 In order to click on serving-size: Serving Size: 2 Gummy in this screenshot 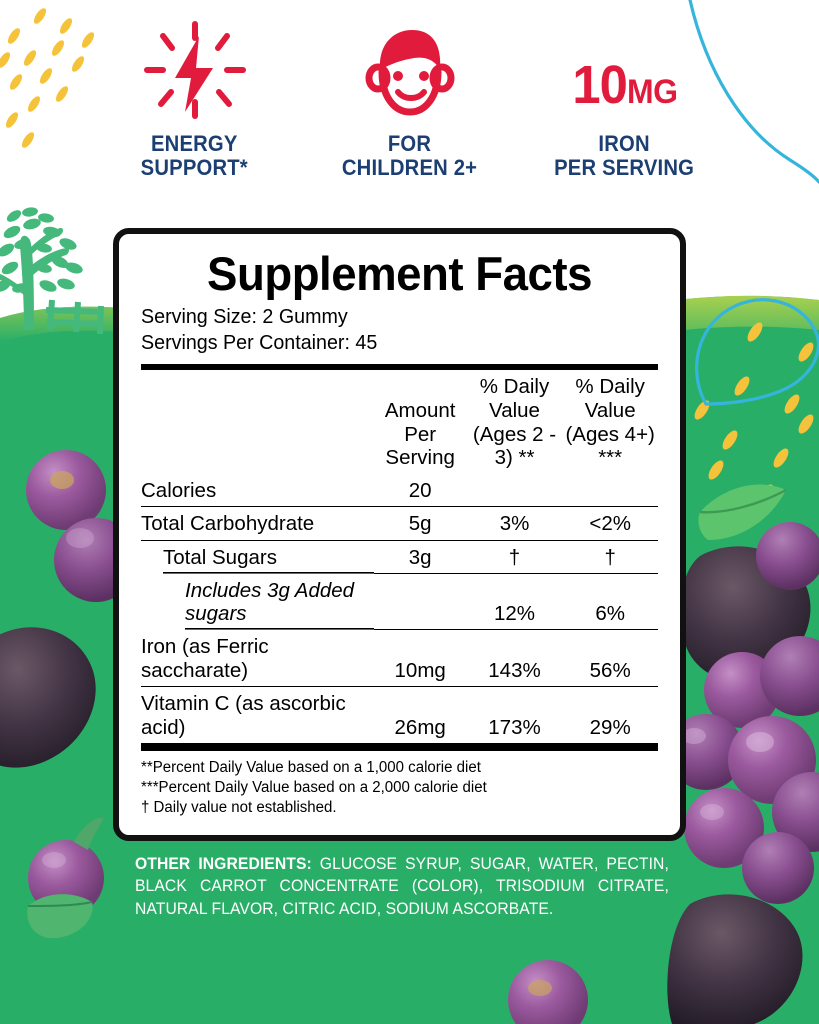, I will do `click(244, 316)`.